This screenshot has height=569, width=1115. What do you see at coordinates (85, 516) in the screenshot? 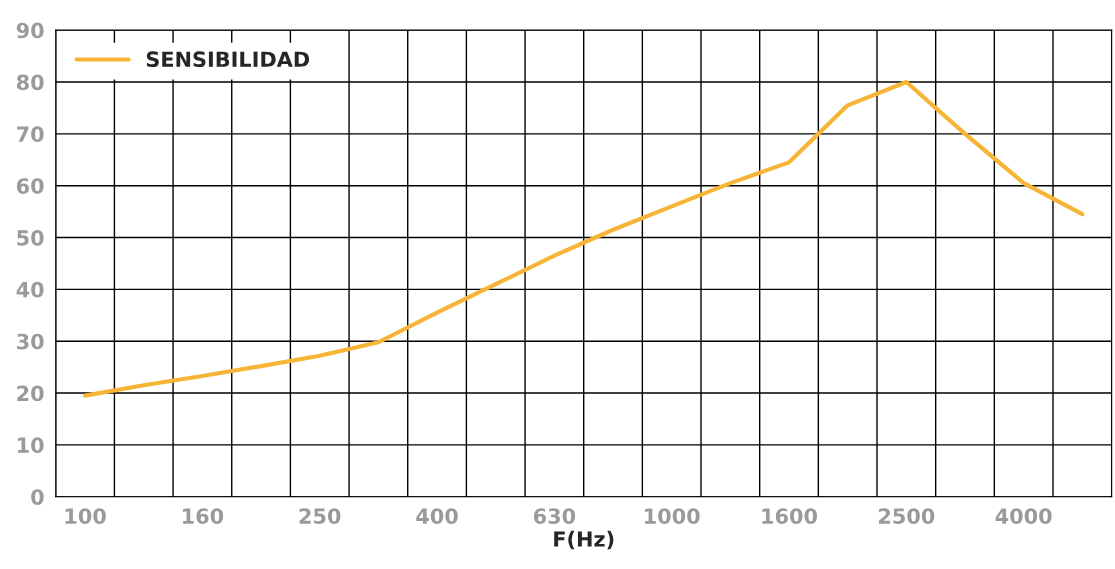
I see `x-tick-label: 100` at bounding box center [85, 516].